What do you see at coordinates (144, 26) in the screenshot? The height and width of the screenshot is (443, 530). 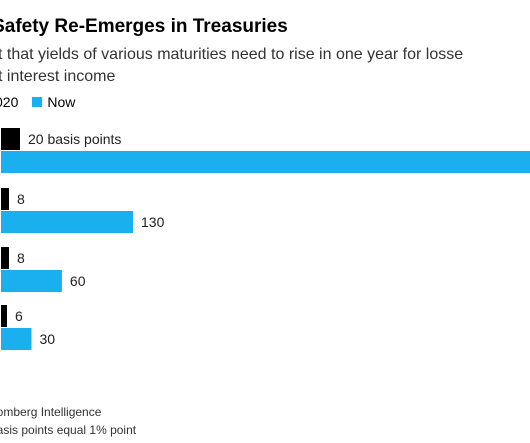 I see `chart-title: n of Safety Re-Emerges in Treasuries` at bounding box center [144, 26].